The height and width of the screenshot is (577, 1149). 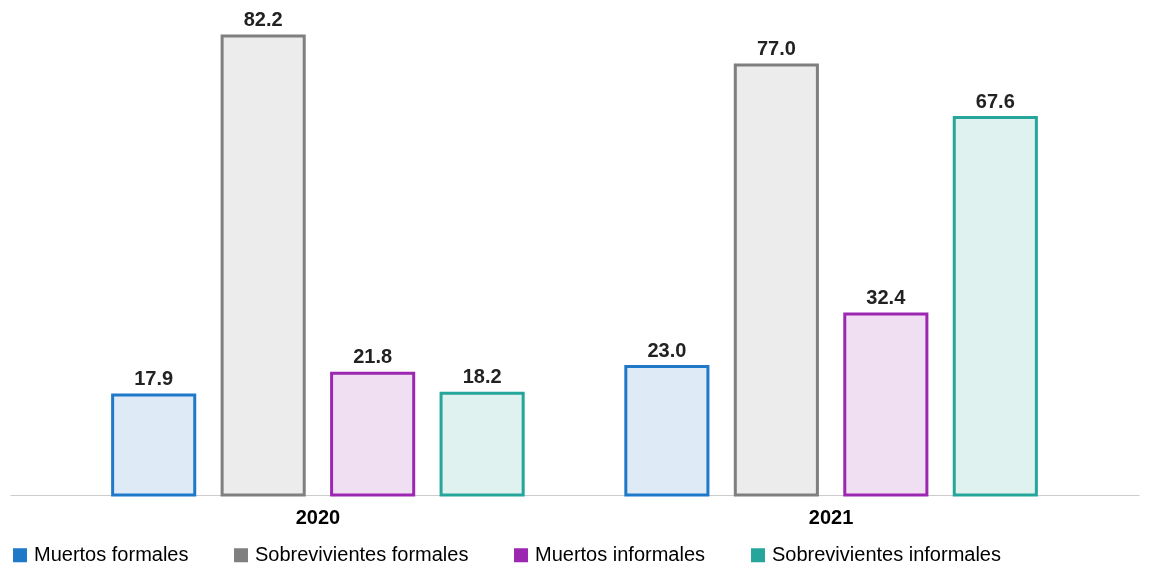 I want to click on legend-label: Muertos informales, so click(x=620, y=554).